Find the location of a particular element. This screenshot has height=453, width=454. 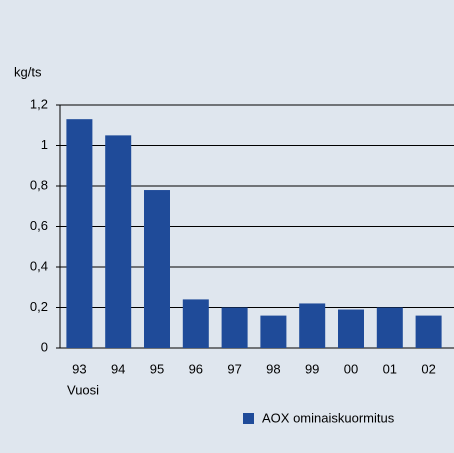

x-tick-label: 95 is located at coordinates (157, 368).